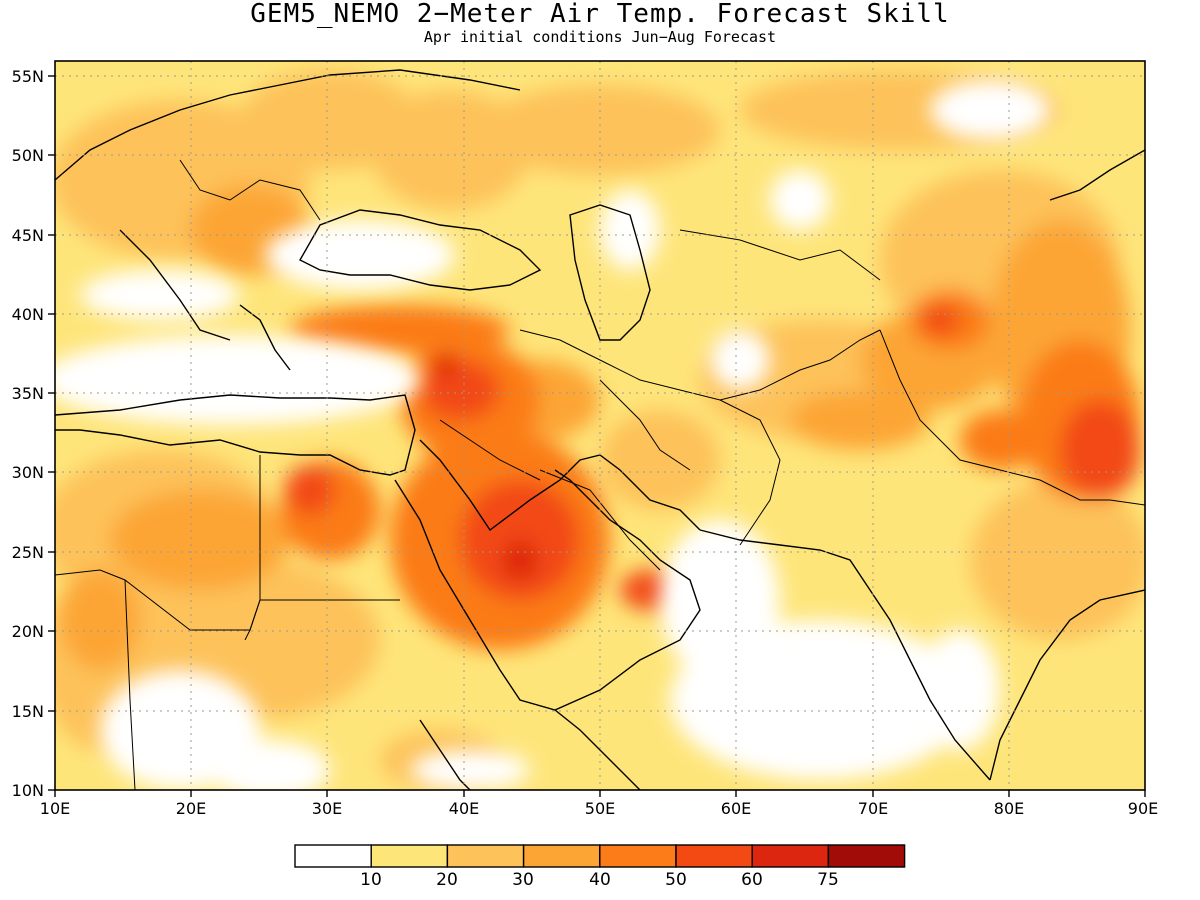 The image size is (1200, 900). I want to click on colorbar-label: 30, so click(523, 880).